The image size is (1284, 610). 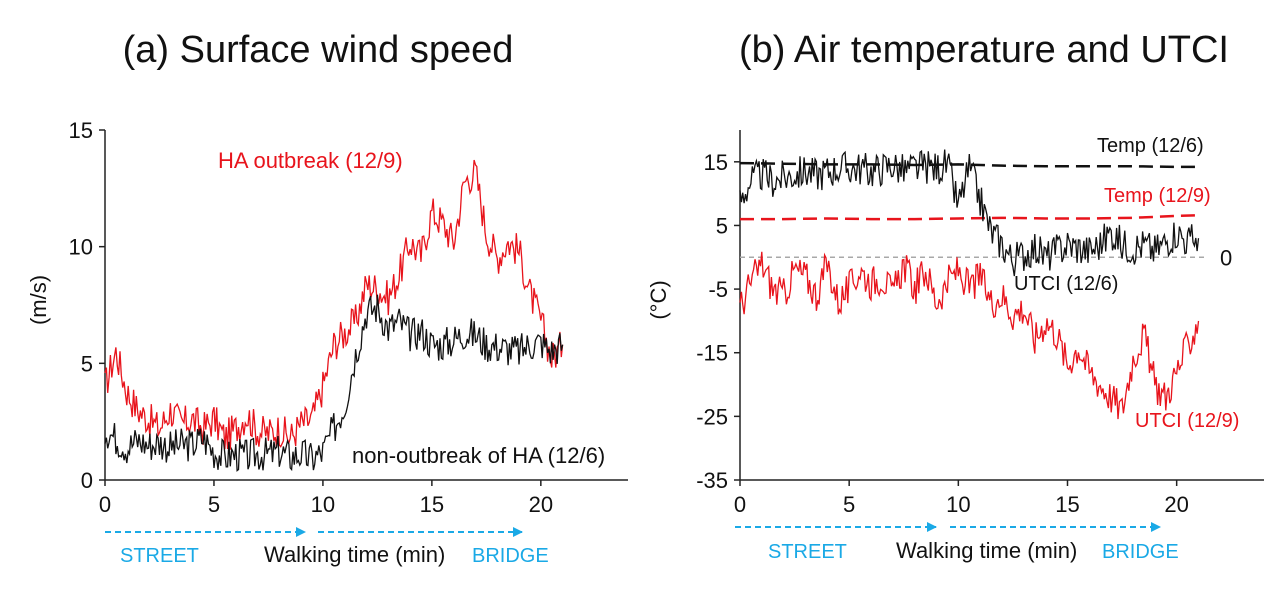 What do you see at coordinates (510, 556) in the screenshot?
I see `panel-a-bridge-label: BRIDGE` at bounding box center [510, 556].